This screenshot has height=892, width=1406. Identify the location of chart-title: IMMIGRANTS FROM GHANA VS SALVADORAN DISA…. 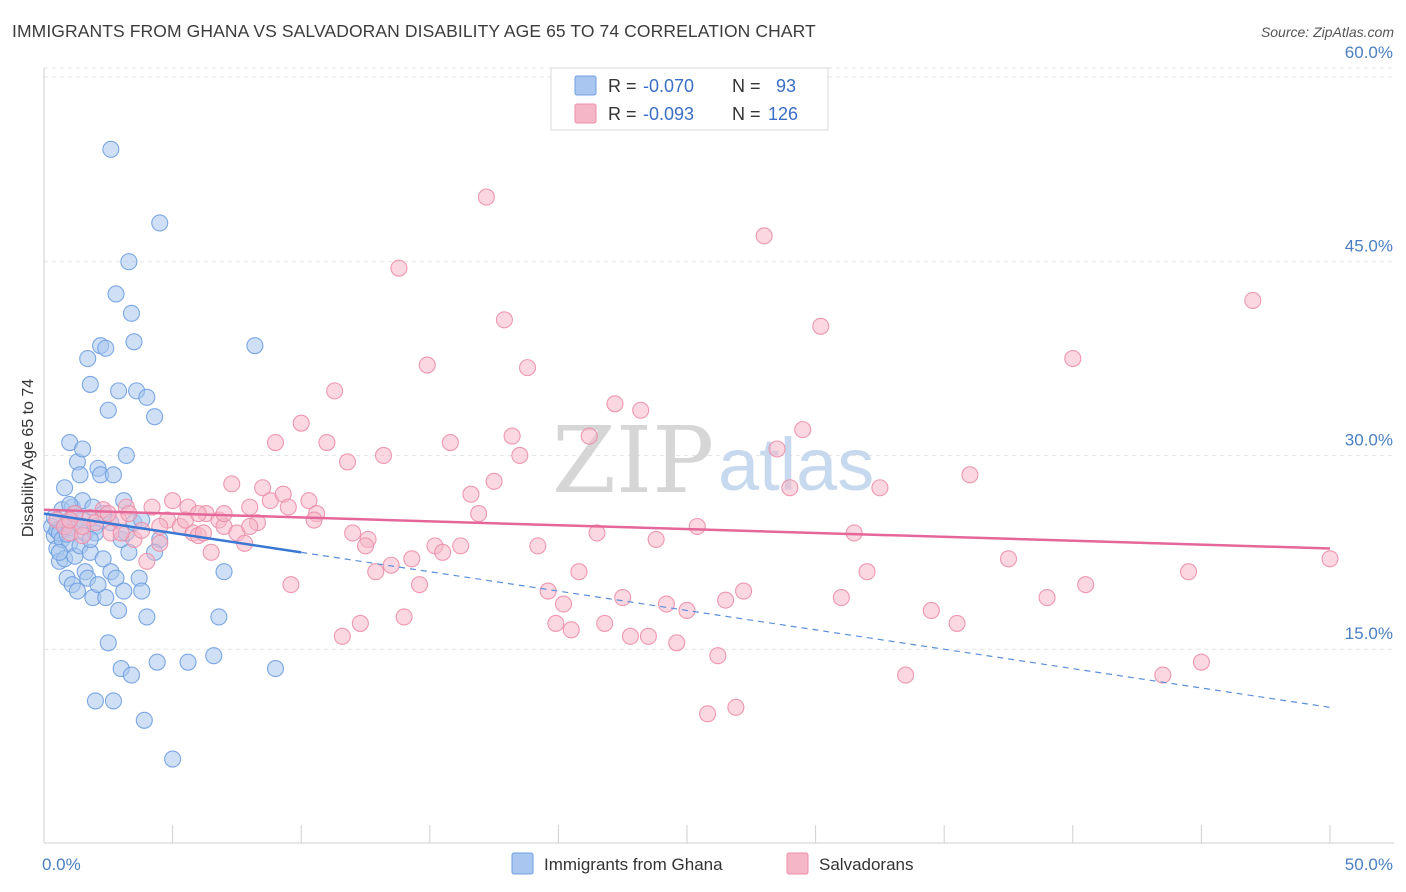
(414, 31).